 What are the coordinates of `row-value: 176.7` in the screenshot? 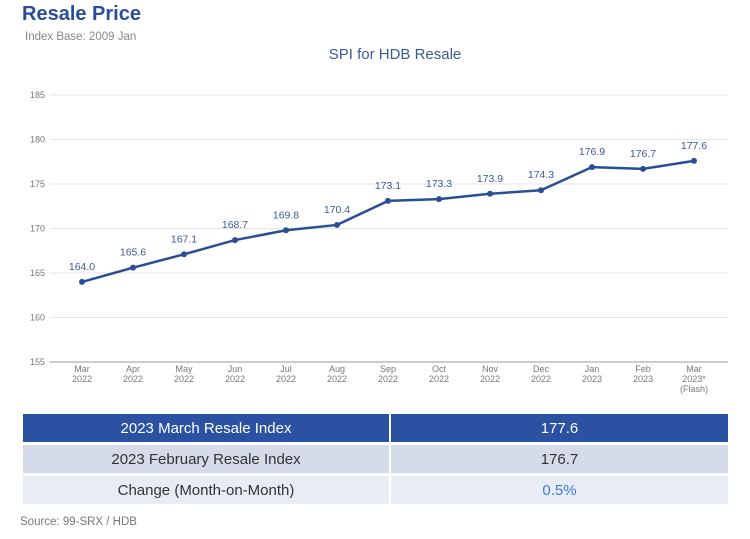 It's located at (559, 459).